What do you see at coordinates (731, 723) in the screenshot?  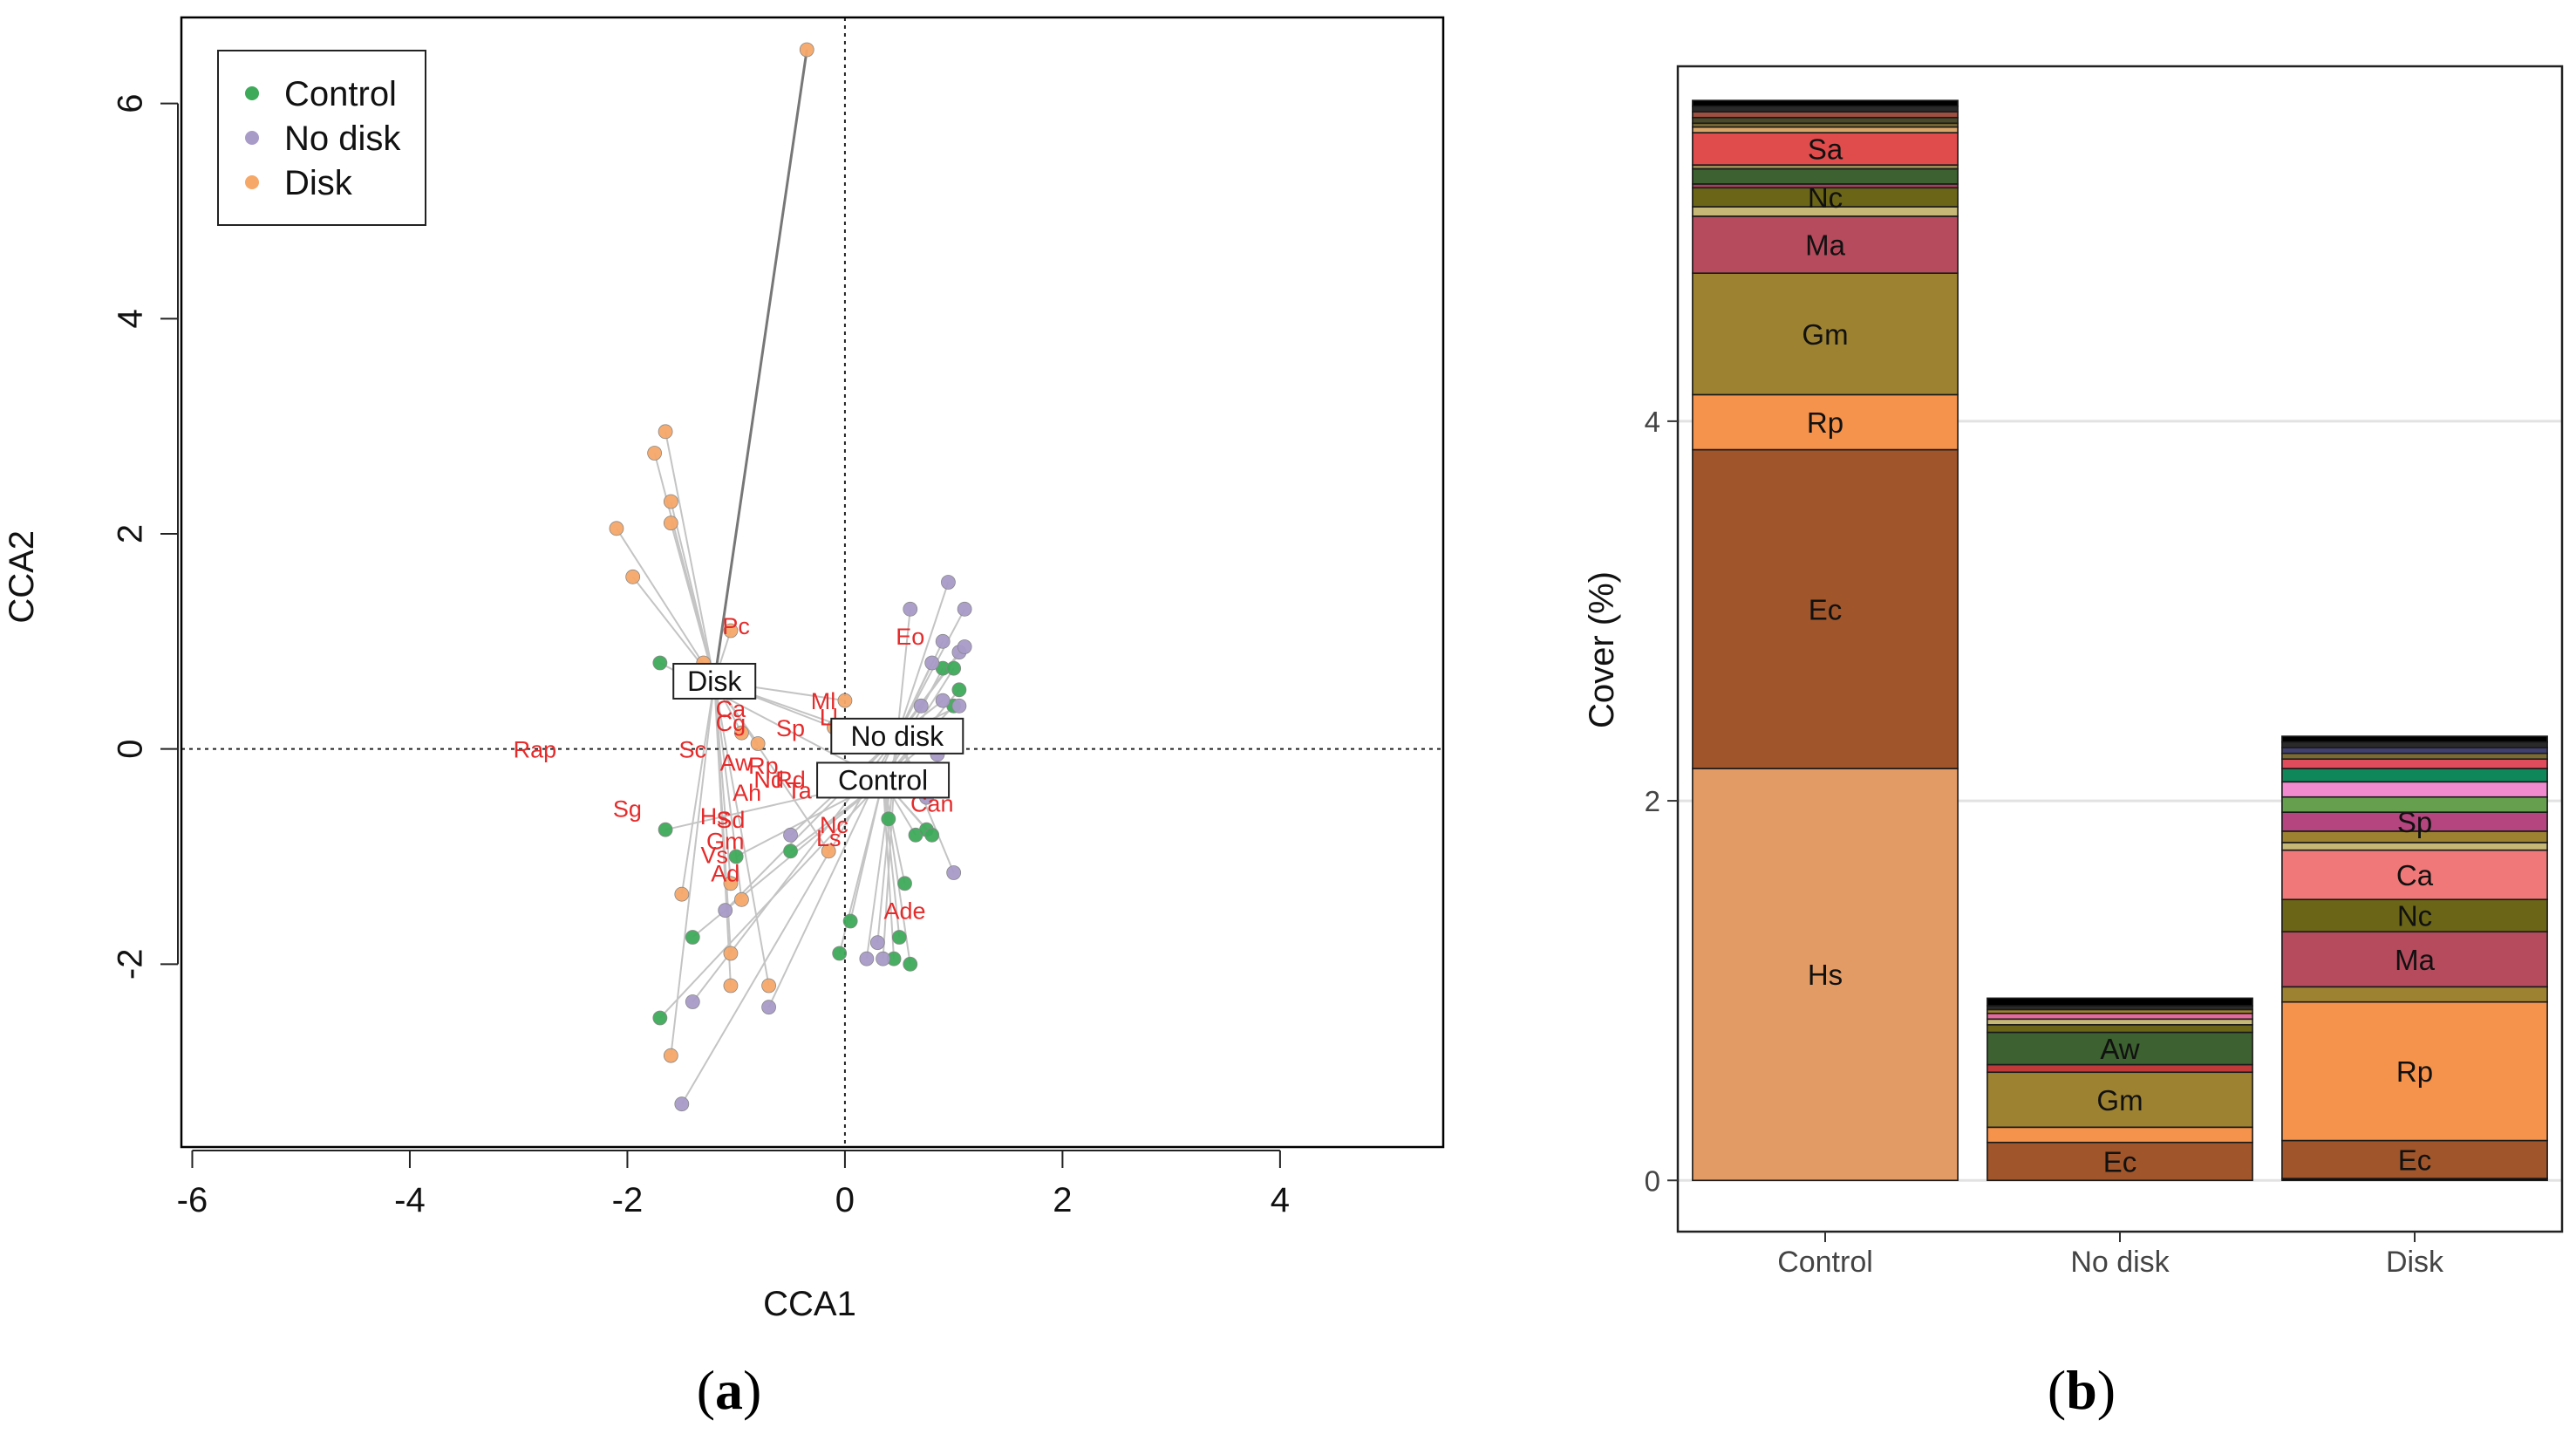 I see `species-label: Cg` at bounding box center [731, 723].